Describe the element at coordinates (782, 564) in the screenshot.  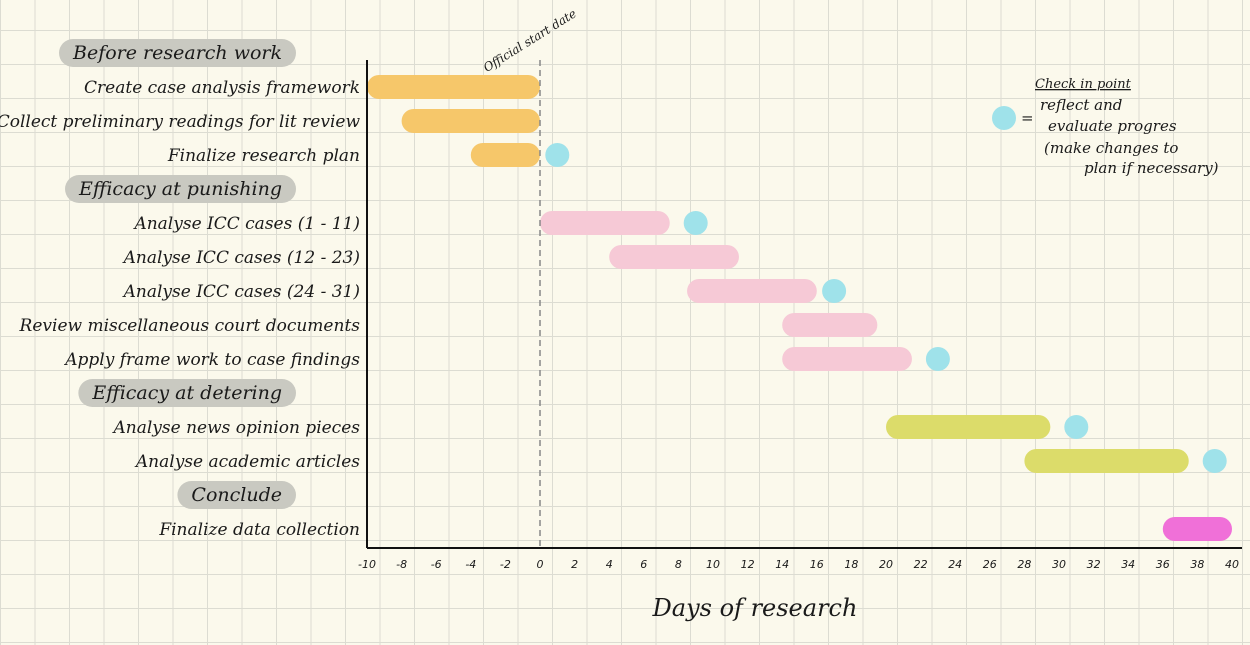
I see `x-tick-label: 14` at that location.